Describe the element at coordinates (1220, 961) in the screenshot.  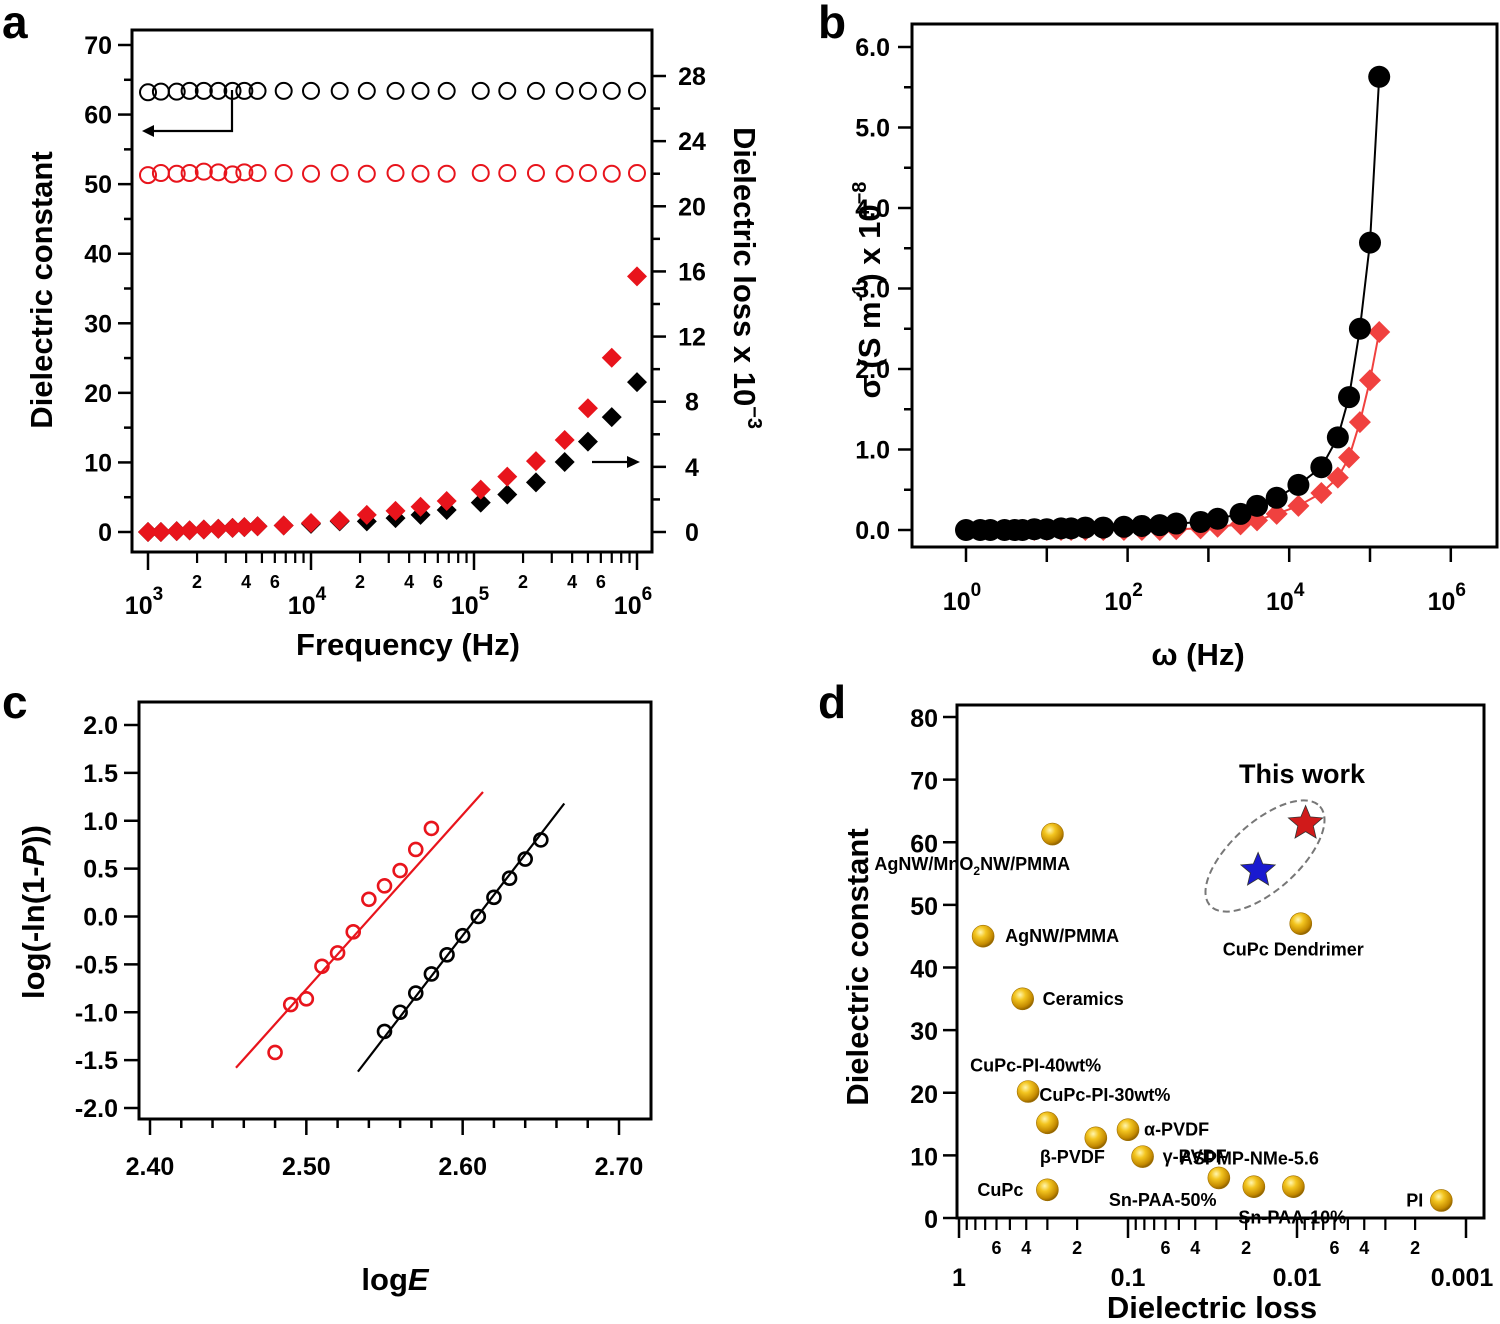
I see `panel-d-plot-frame` at that location.